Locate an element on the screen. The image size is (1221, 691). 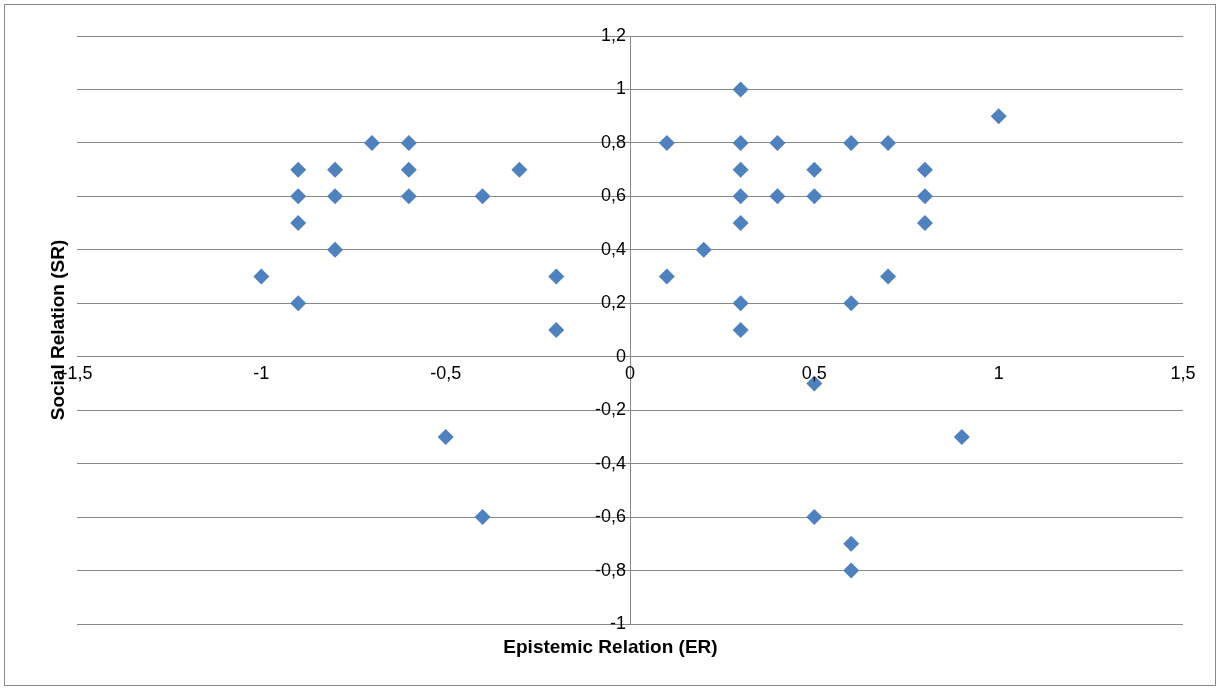
x-tick-label: -1 is located at coordinates (261, 372).